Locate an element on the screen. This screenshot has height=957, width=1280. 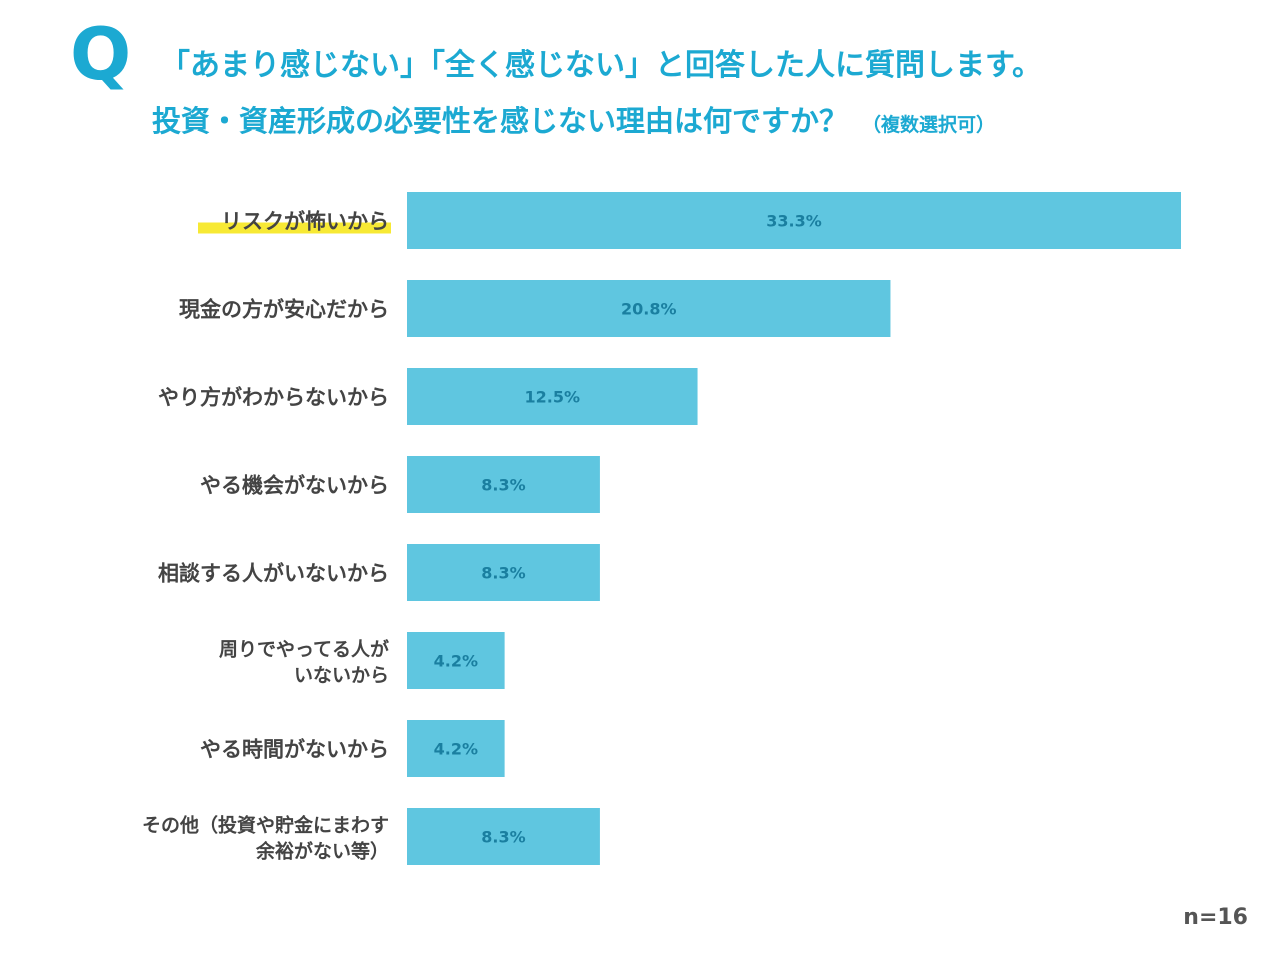
category-label-line: その他（投資や貯金にまわす is located at coordinates (265, 825).